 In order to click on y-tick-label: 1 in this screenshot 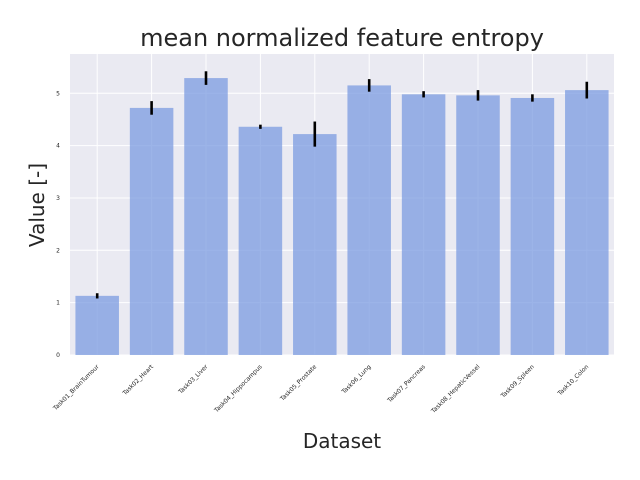, I will do `click(58, 303)`.